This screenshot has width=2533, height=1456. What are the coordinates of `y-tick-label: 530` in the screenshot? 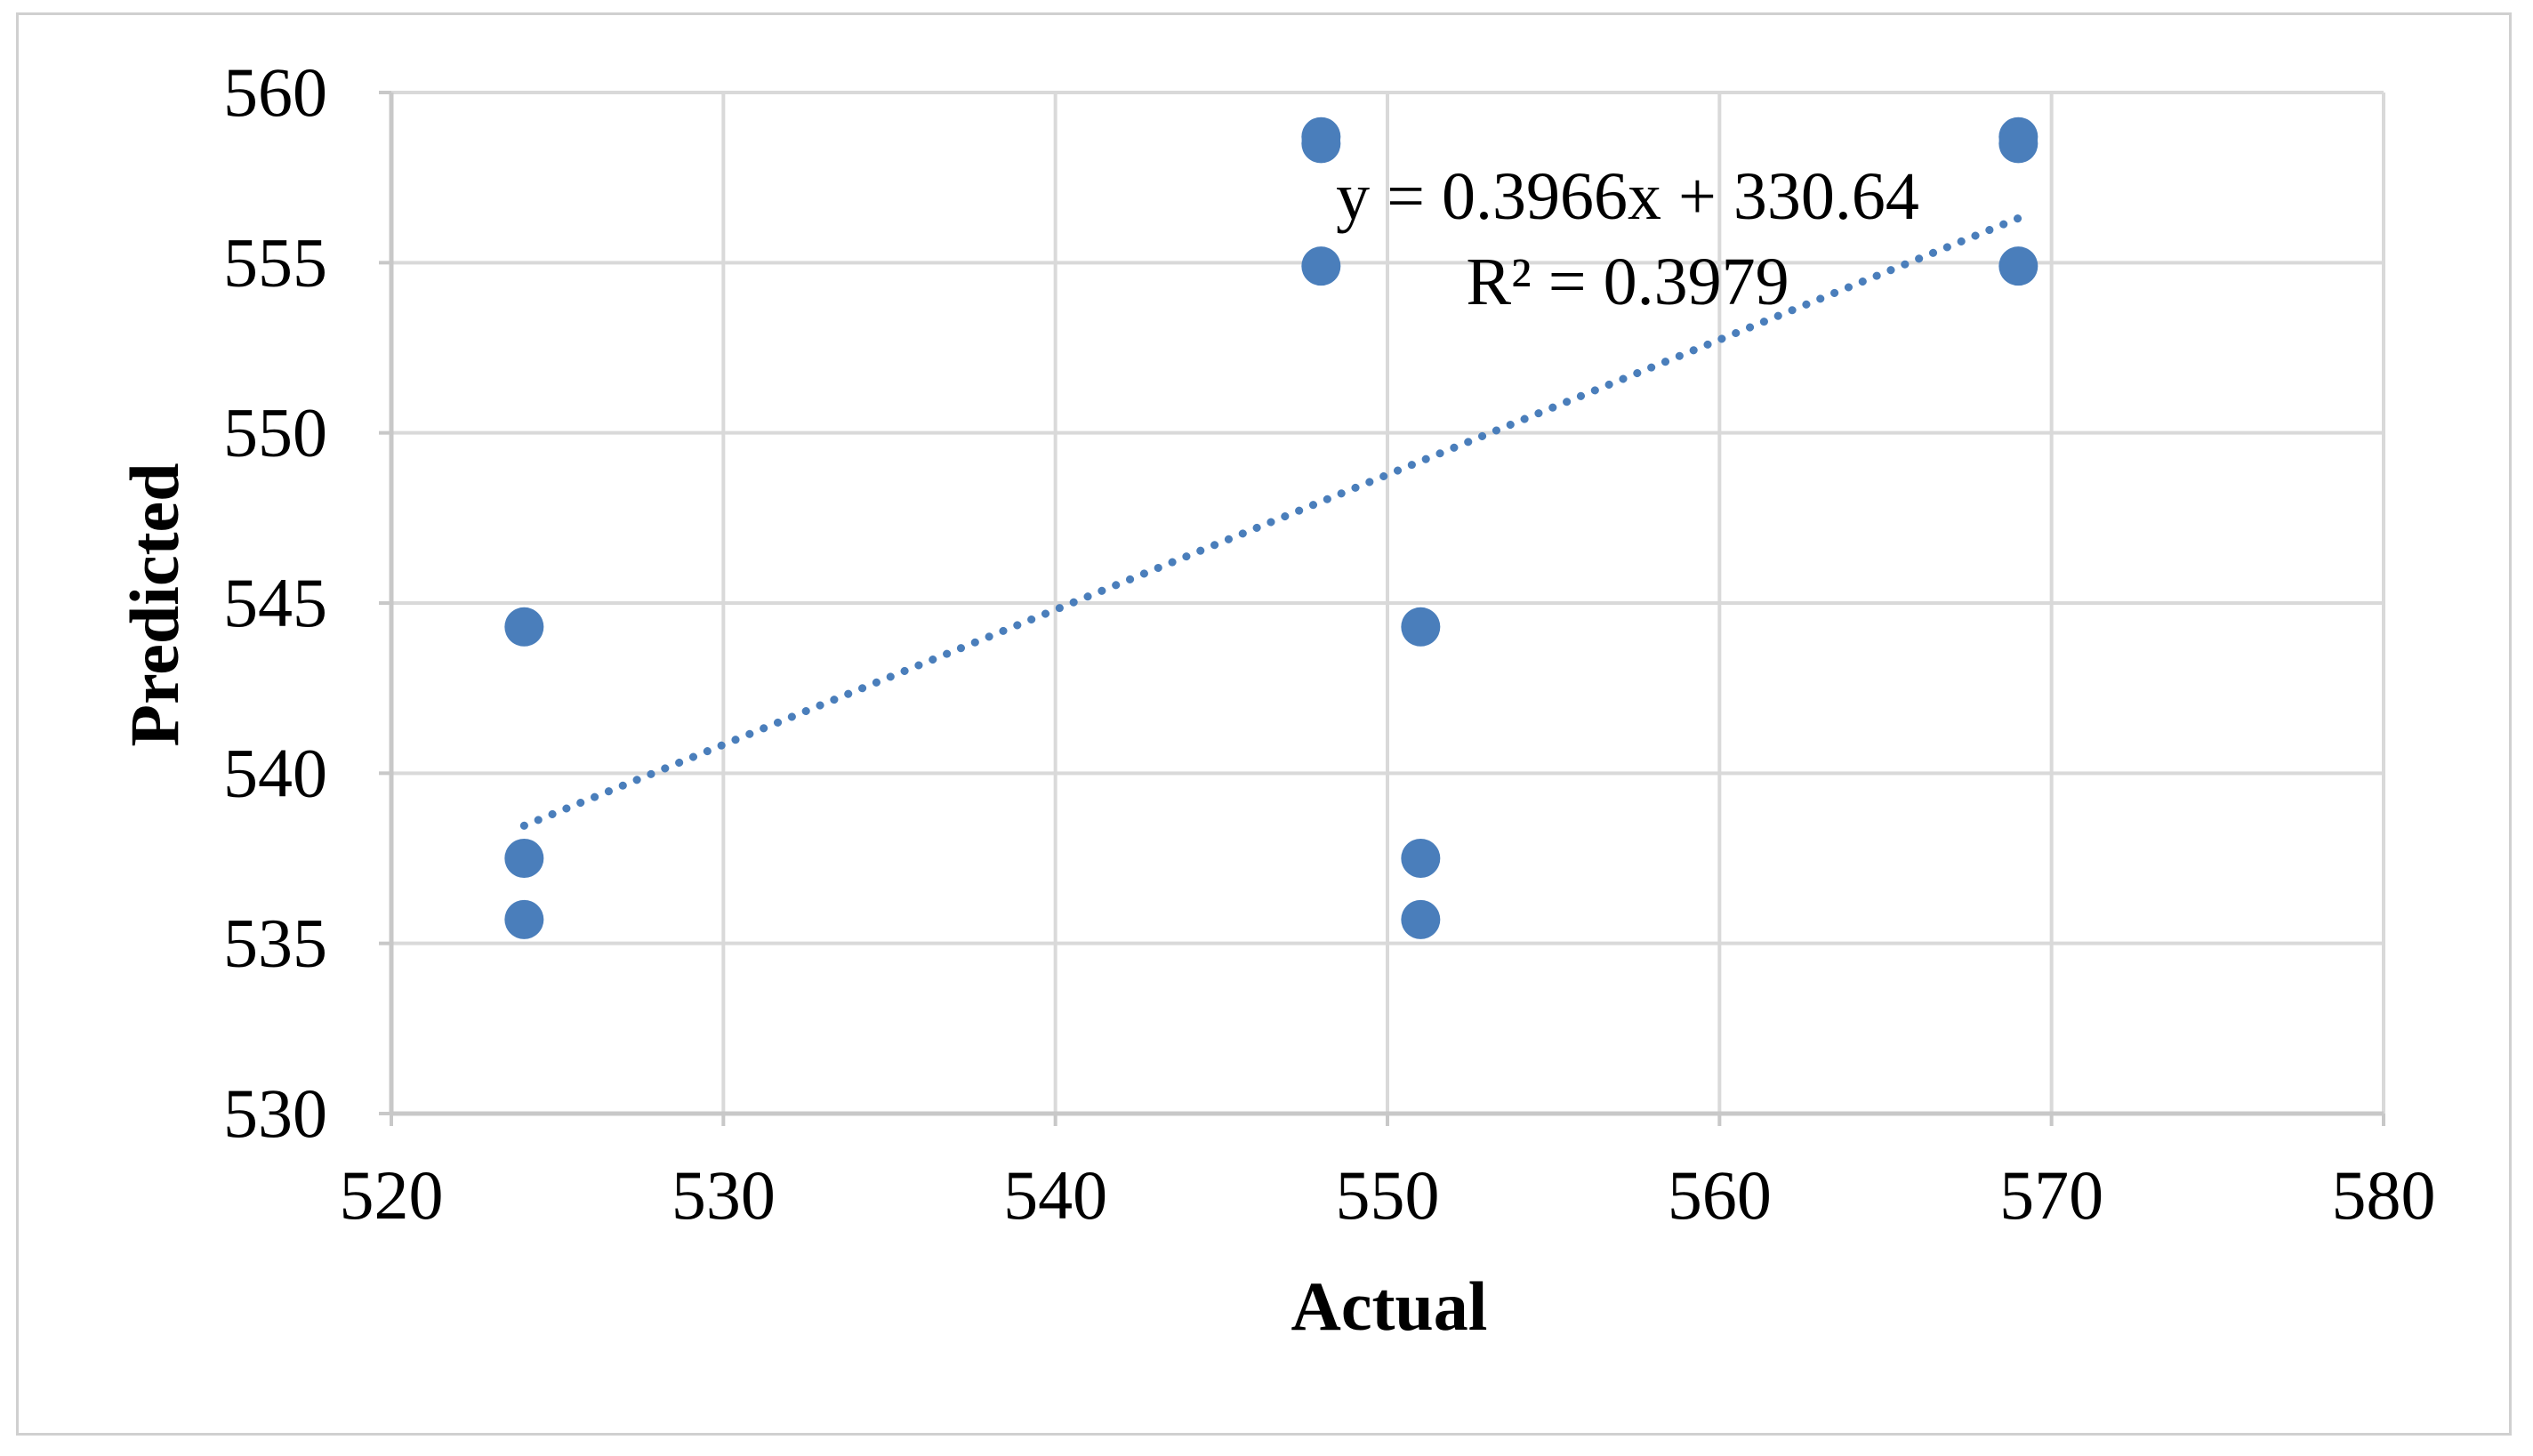 It's located at (275, 1113).